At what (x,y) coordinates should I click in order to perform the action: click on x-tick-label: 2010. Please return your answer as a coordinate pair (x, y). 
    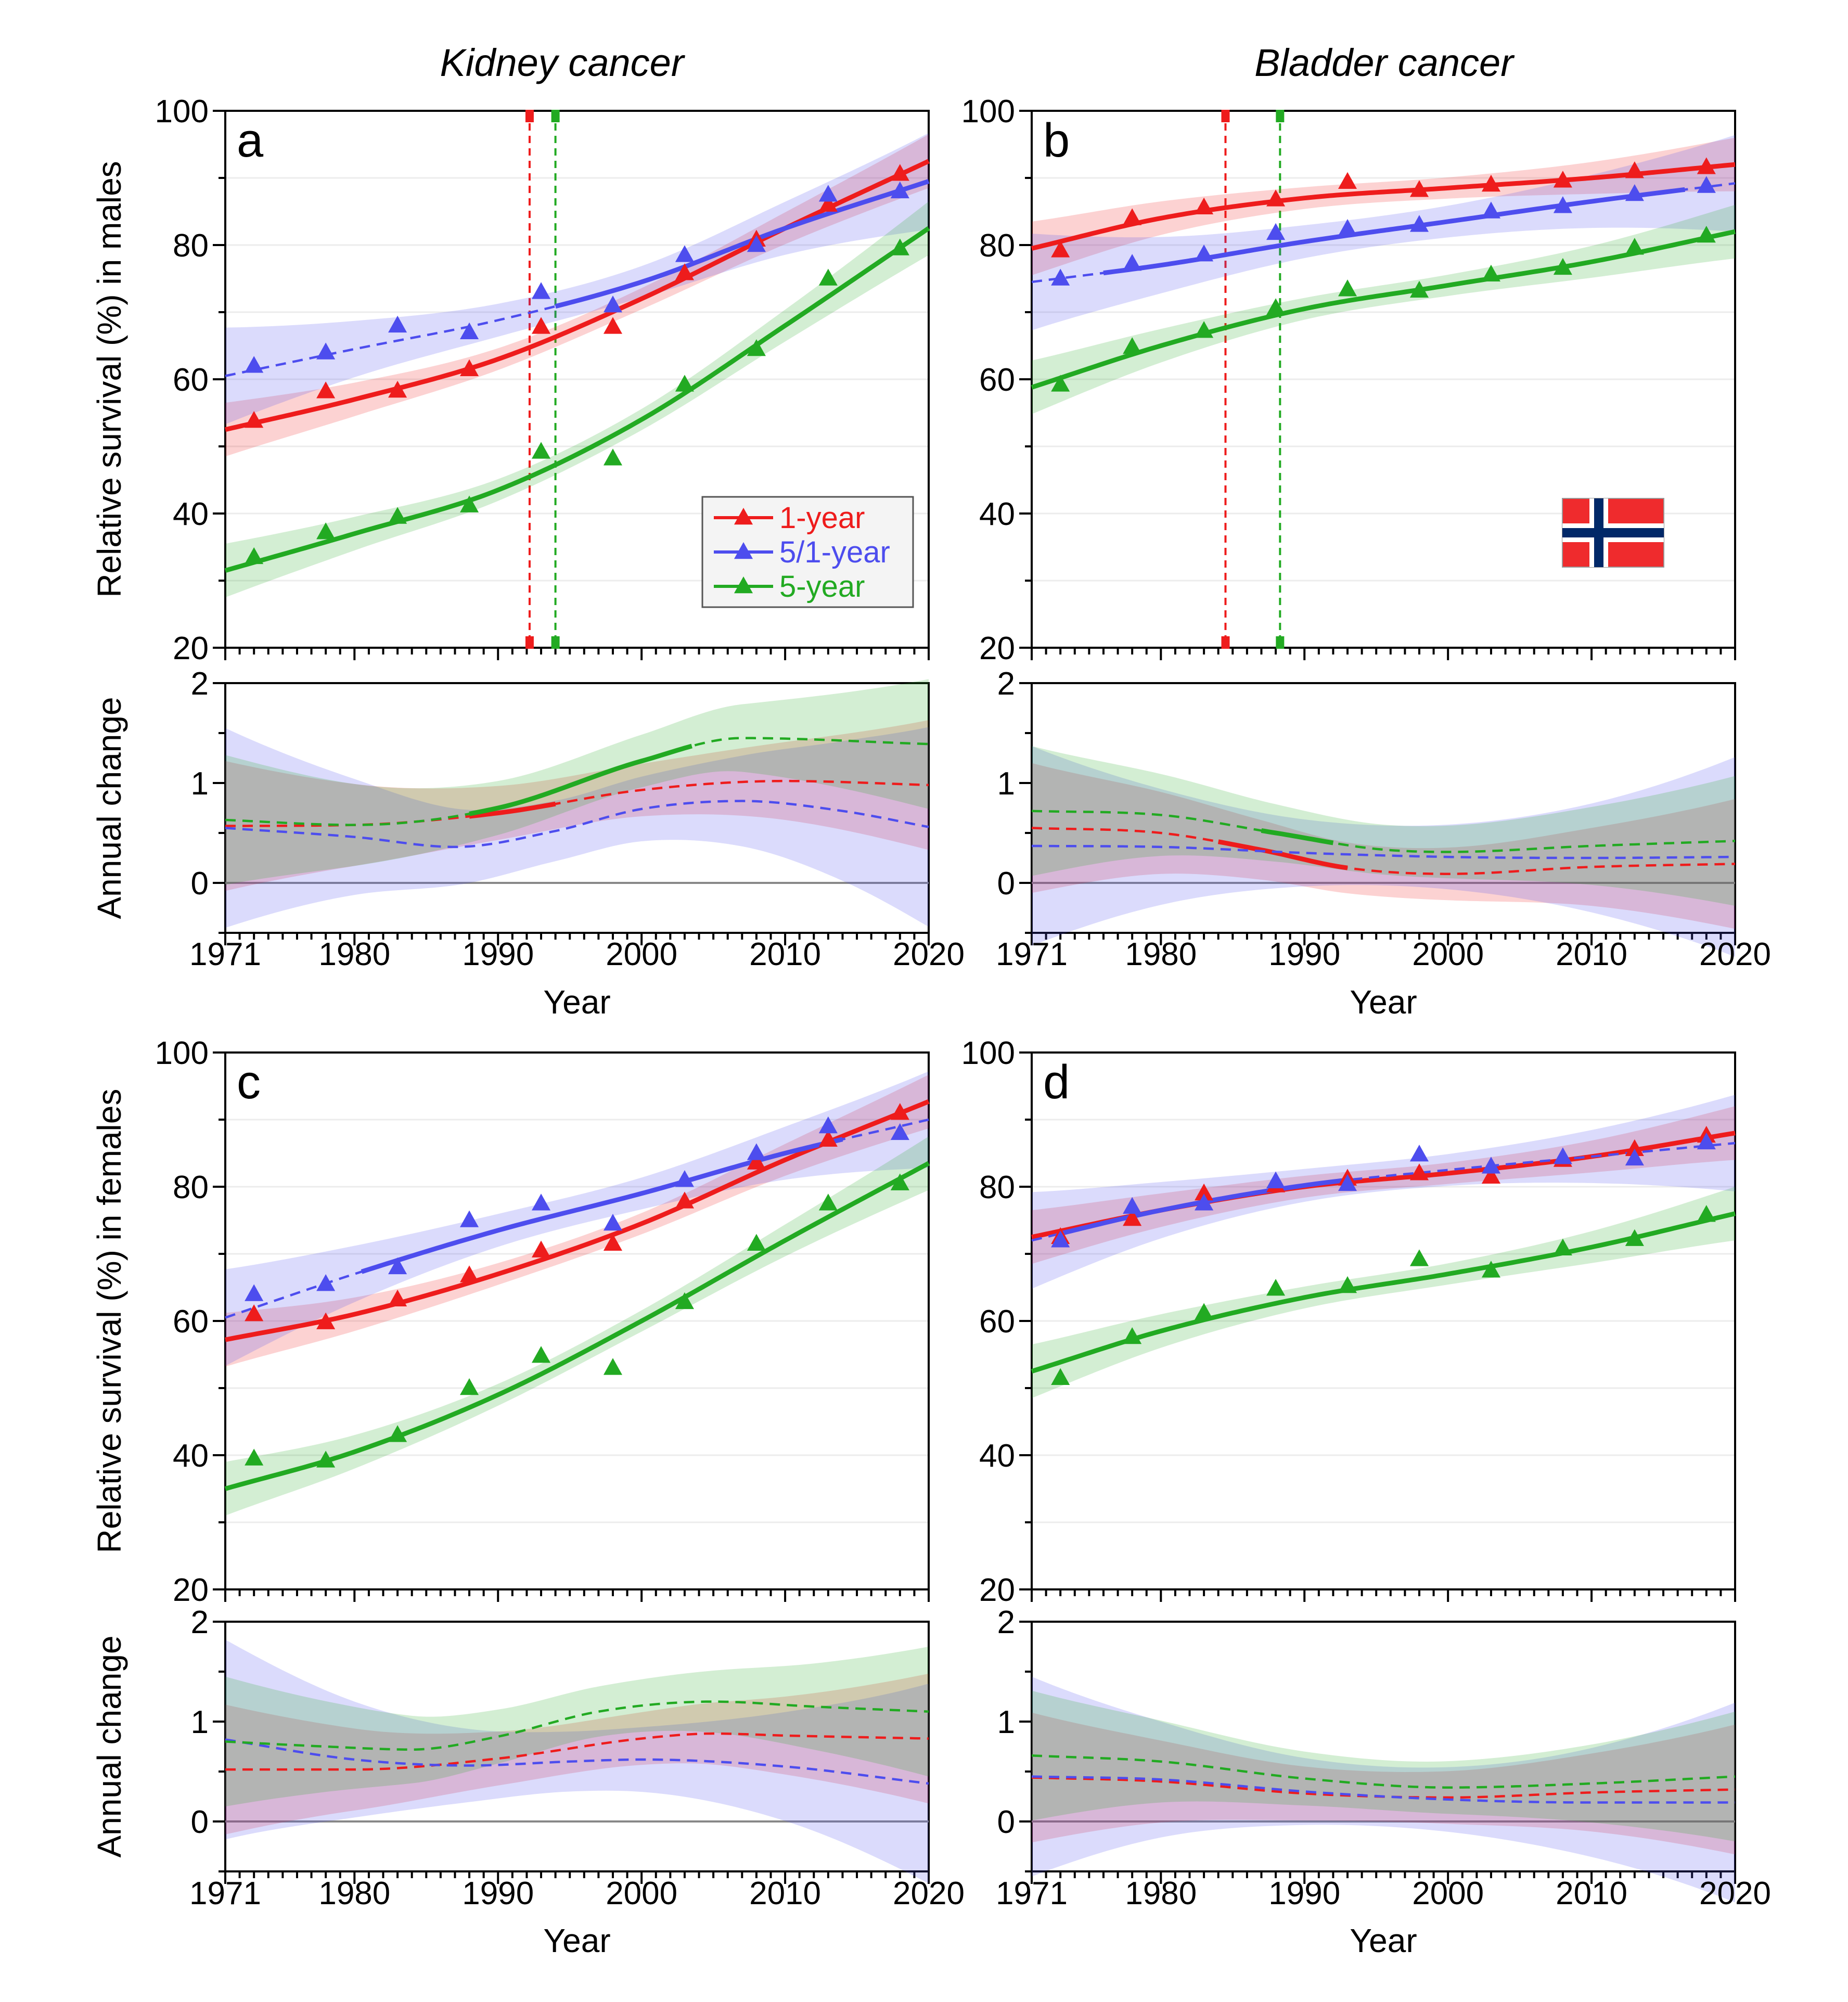
    Looking at the image, I should click on (1591, 1893).